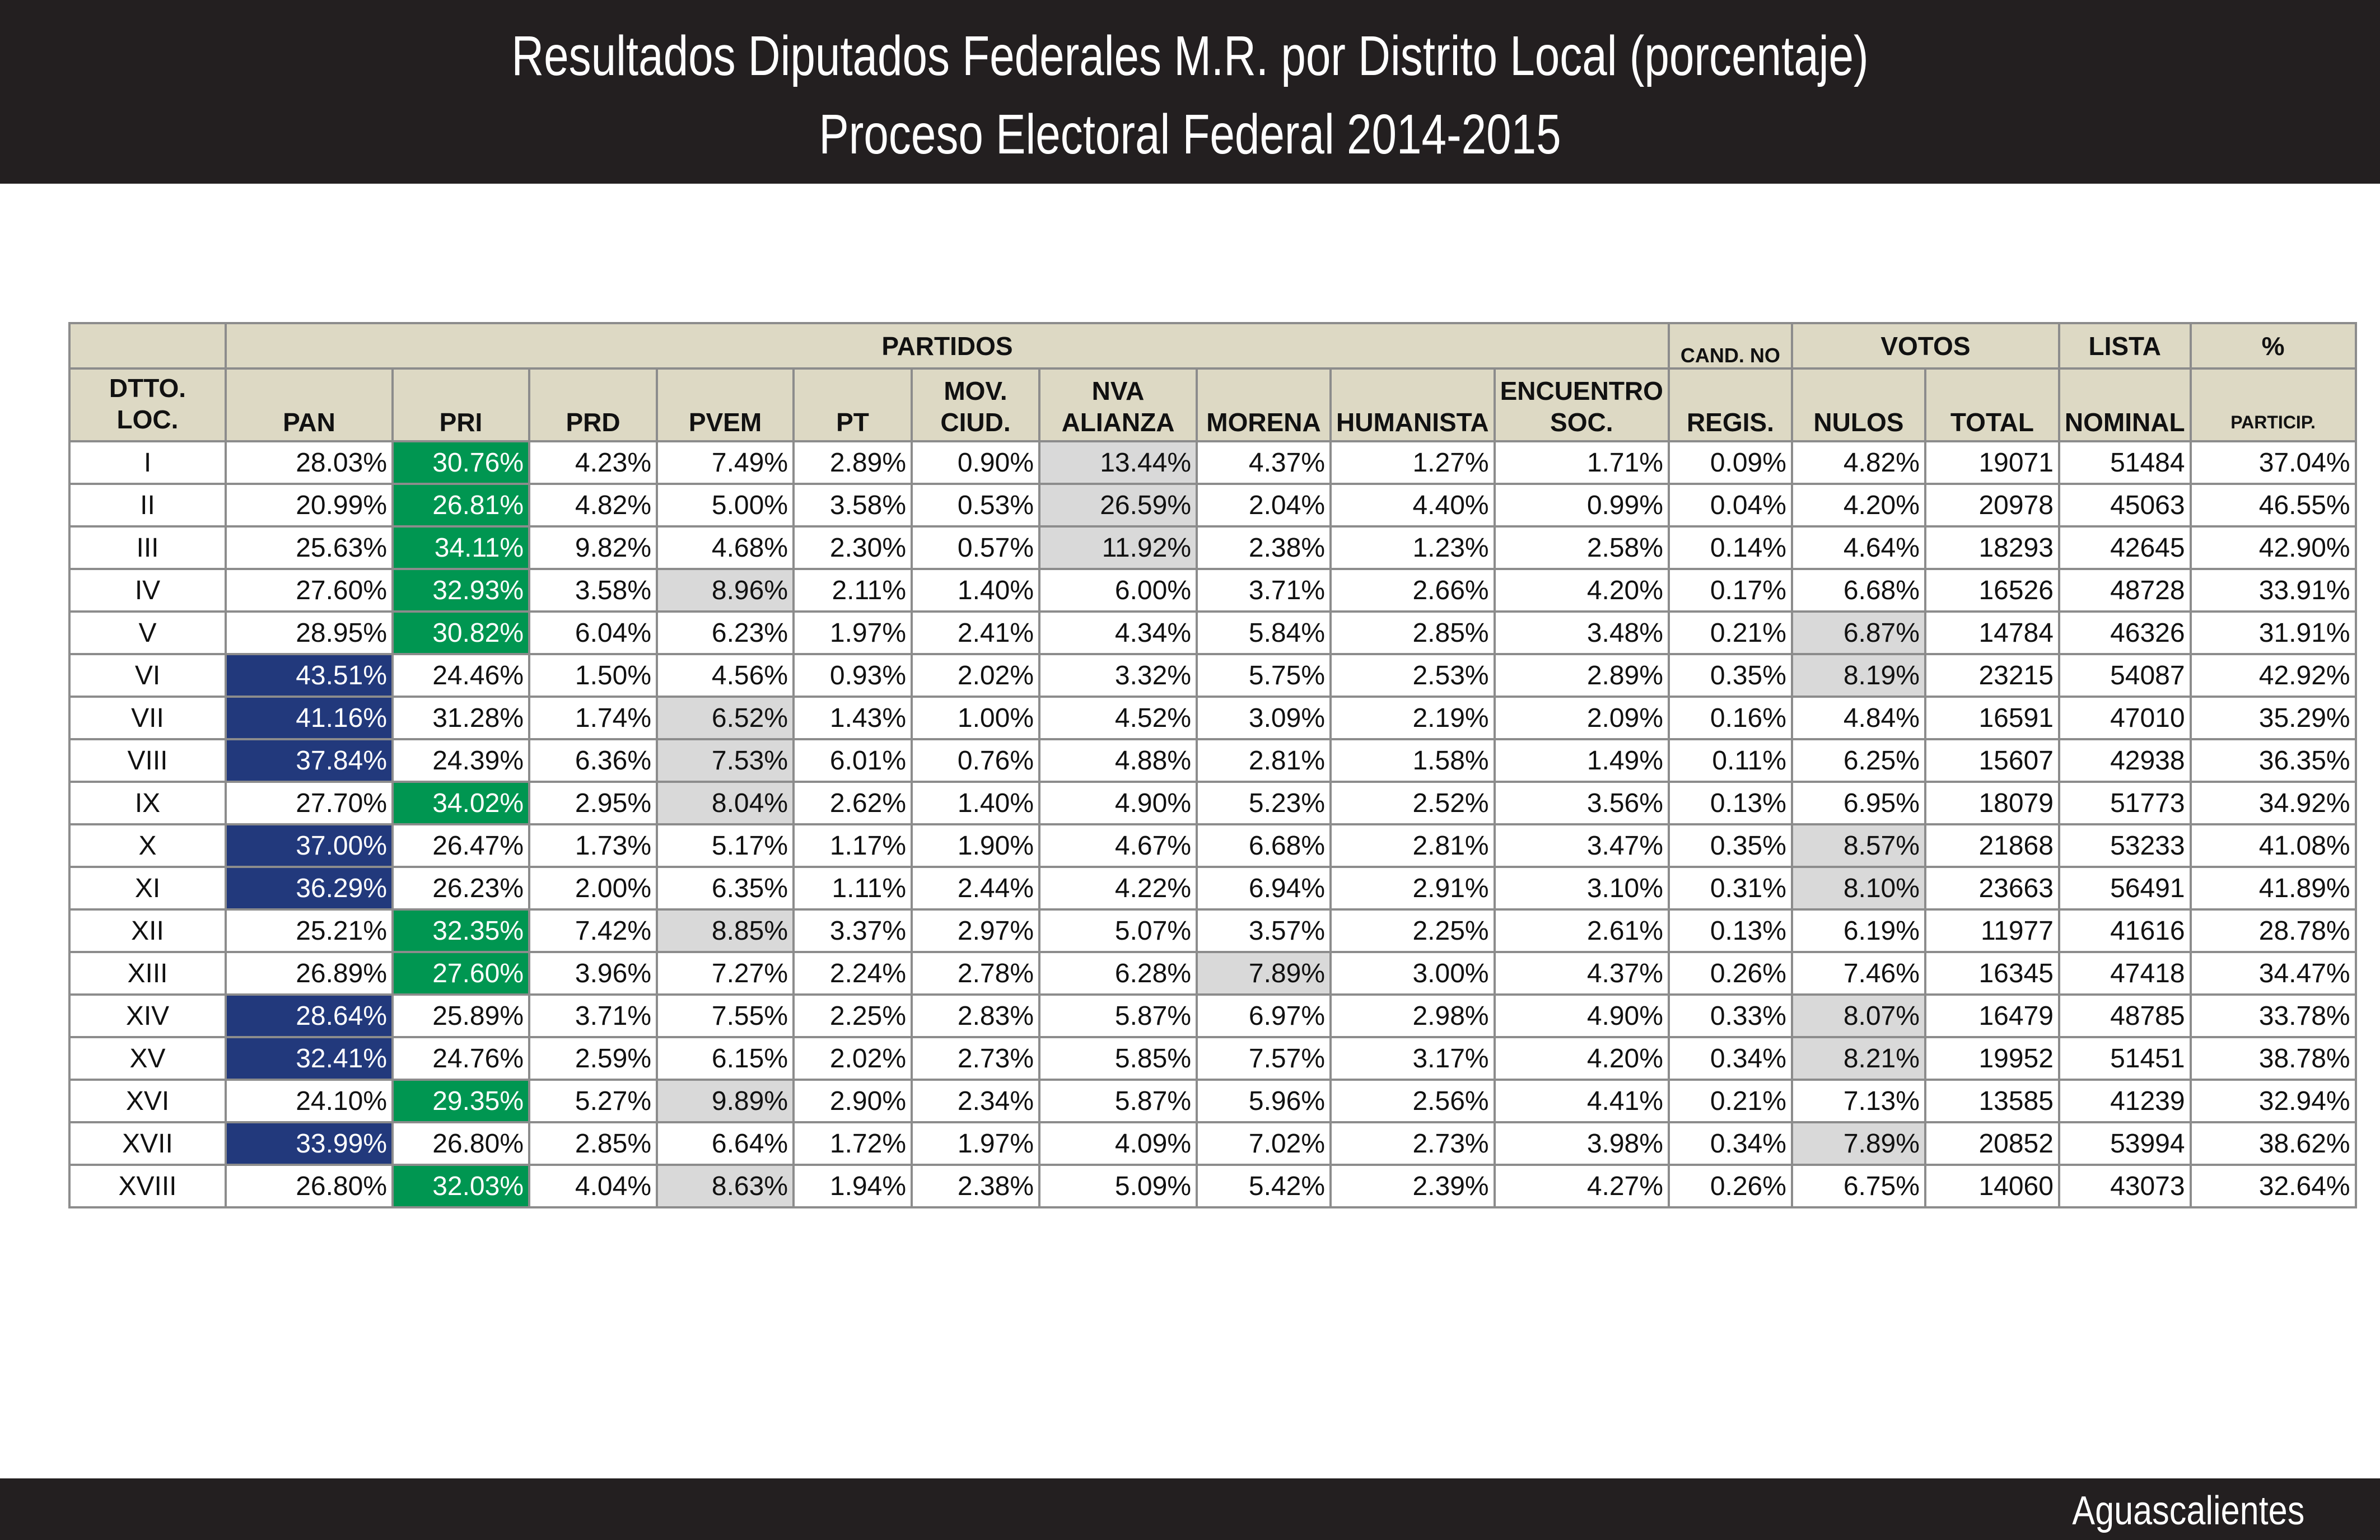  What do you see at coordinates (1992, 889) in the screenshot?
I see `value-cell: 23663` at bounding box center [1992, 889].